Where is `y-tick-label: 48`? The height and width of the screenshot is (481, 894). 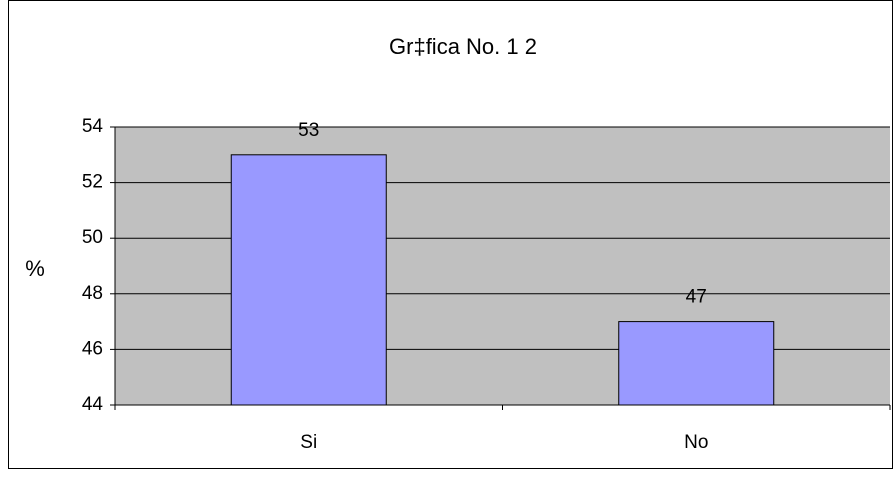 y-tick-label: 48 is located at coordinates (92, 293).